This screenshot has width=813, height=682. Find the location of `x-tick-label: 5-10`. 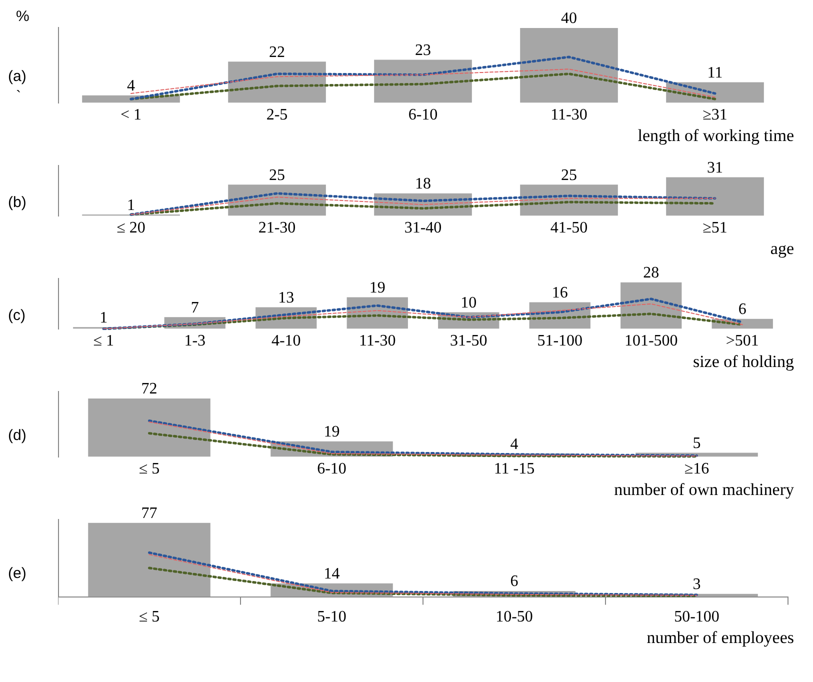

x-tick-label: 5-10 is located at coordinates (331, 617).